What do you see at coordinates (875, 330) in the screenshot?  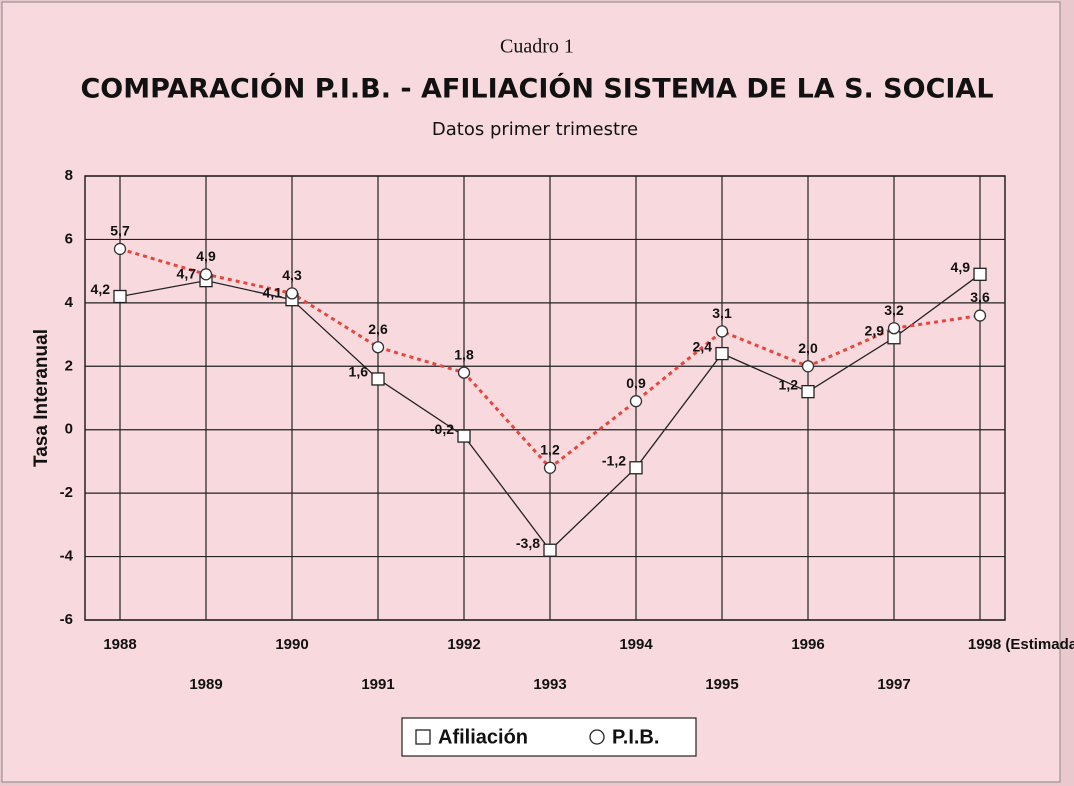 I see `value-label: 2,9` at bounding box center [875, 330].